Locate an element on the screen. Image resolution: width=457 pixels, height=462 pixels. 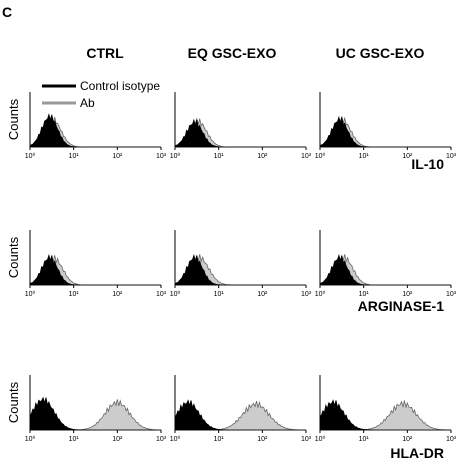
panel-letter: C is located at coordinates (7, 12).